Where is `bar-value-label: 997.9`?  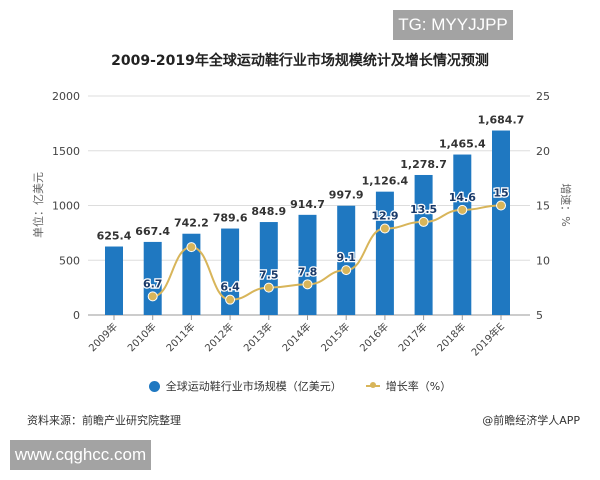
bar-value-label: 997.9 is located at coordinates (346, 195).